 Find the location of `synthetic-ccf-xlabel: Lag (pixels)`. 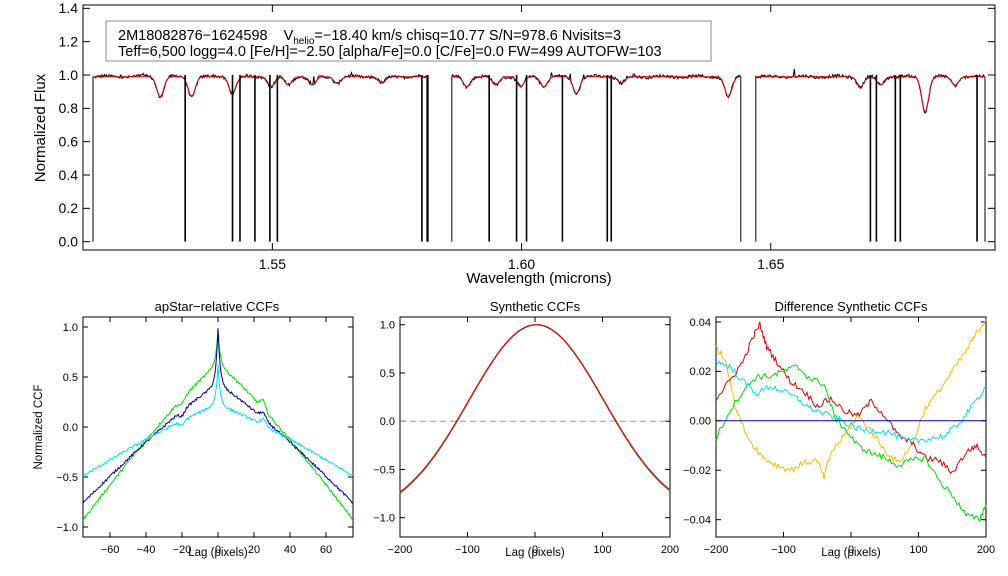

synthetic-ccf-xlabel: Lag (pixels) is located at coordinates (535, 553).